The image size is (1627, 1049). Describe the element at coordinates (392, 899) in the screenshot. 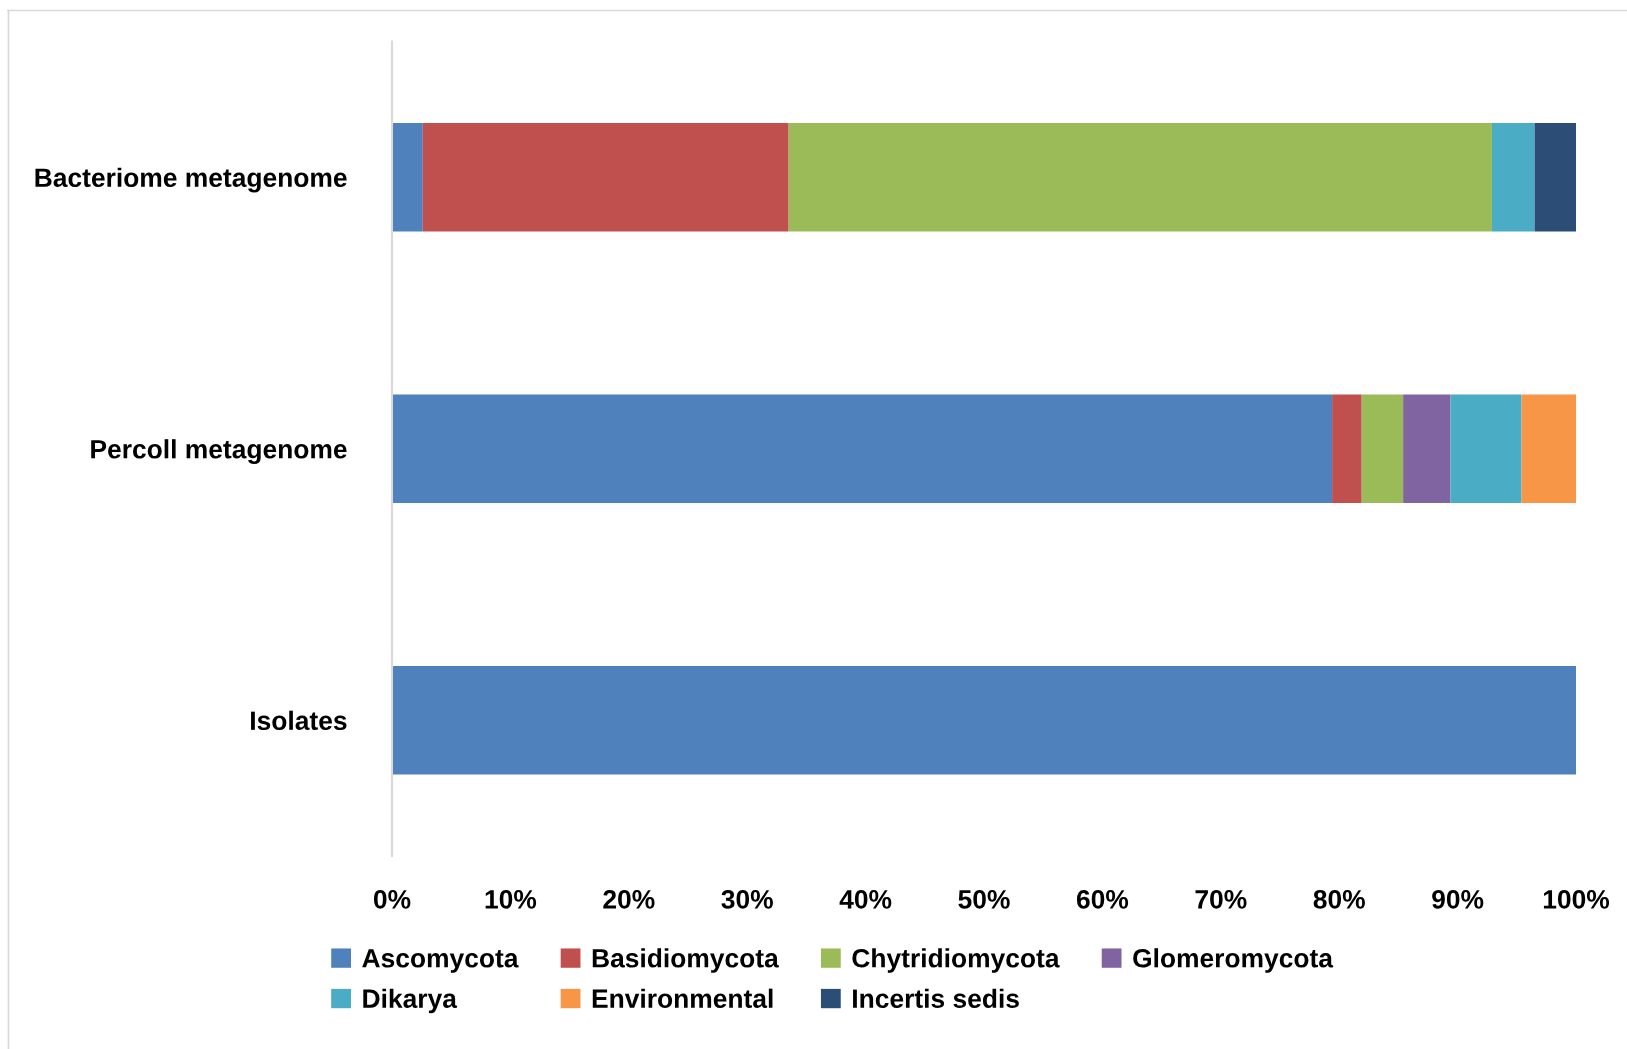

I see `x-tick-label: 0%` at that location.